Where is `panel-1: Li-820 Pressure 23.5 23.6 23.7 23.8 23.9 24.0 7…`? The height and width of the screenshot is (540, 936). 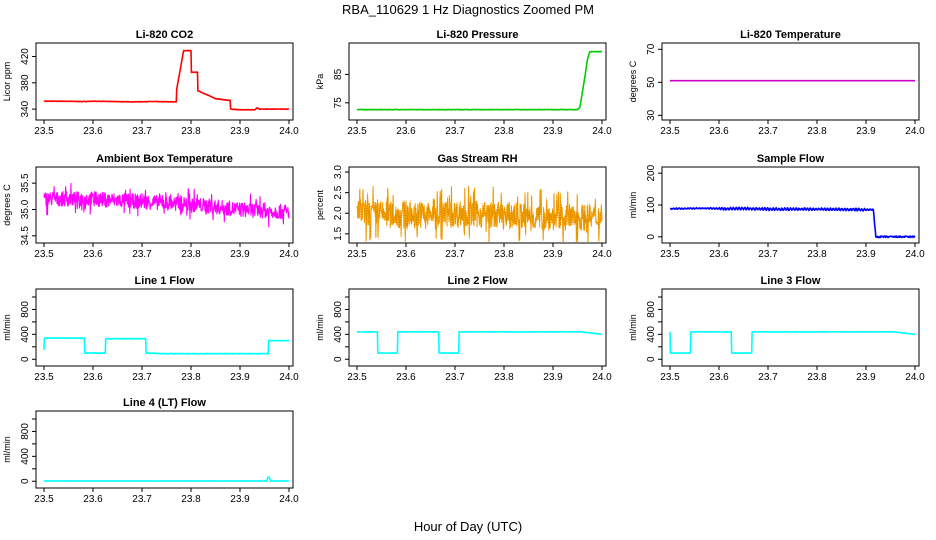 panel-1: Li-820 Pressure 23.5 23.6 23.7 23.8 23.9 24.0 7… is located at coordinates (463, 83).